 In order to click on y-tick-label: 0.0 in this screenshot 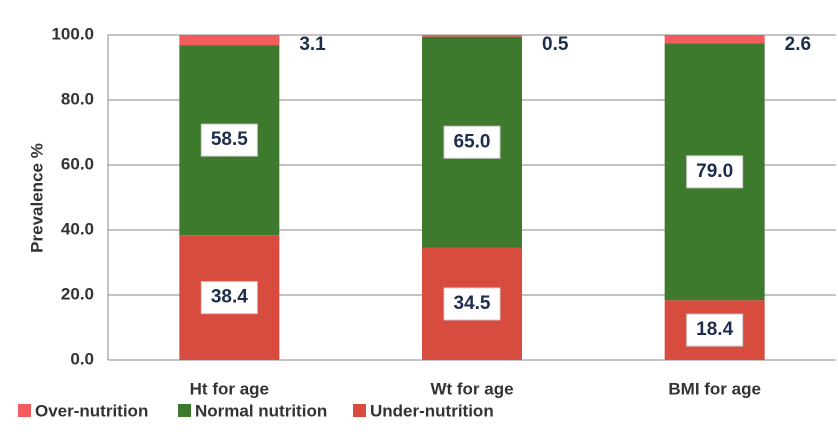, I will do `click(82, 358)`.